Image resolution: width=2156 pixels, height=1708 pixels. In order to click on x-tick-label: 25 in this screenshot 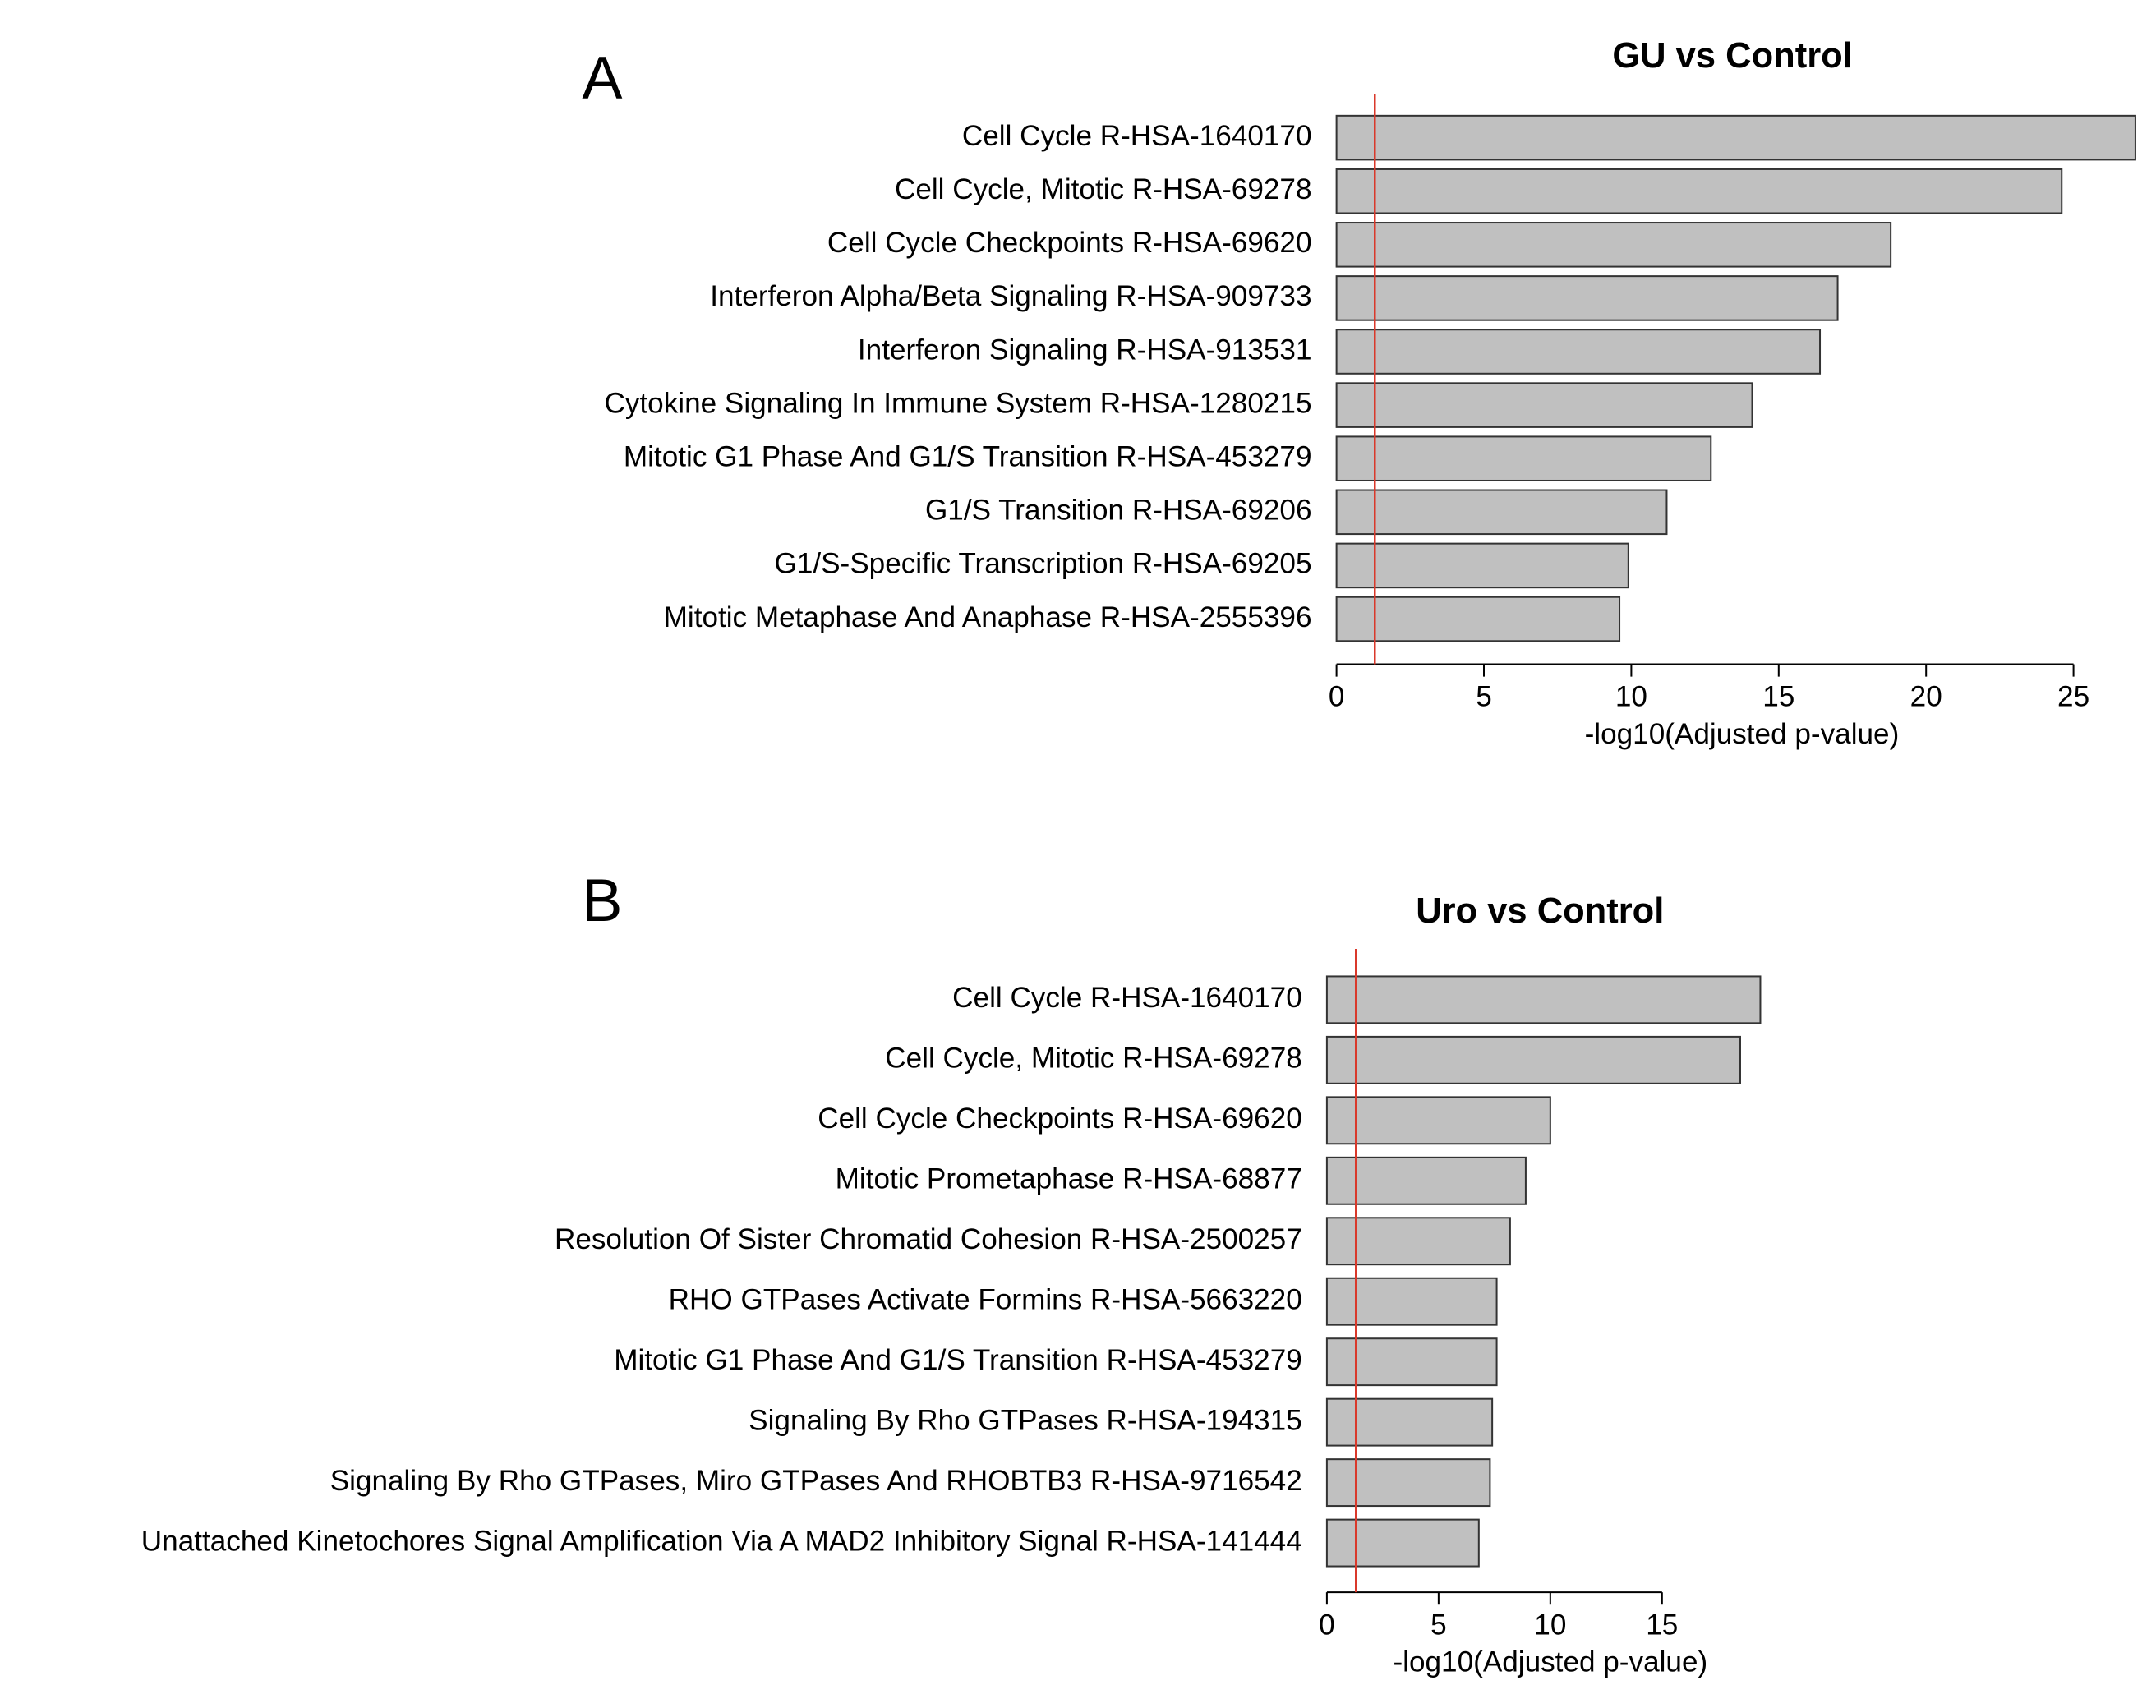, I will do `click(2073, 697)`.